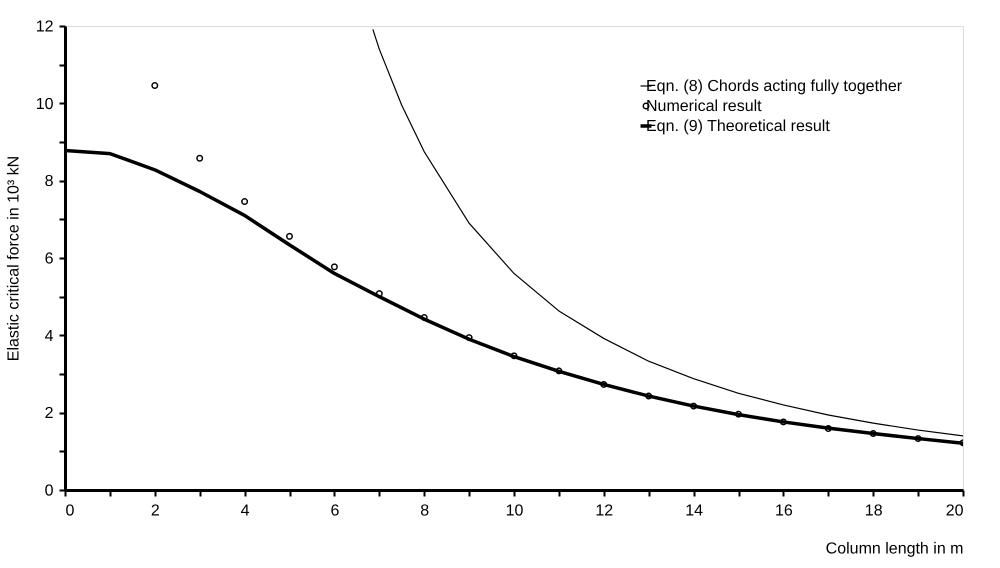 This screenshot has height=568, width=1000. Describe the element at coordinates (245, 511) in the screenshot. I see `x-tick-label: 4` at that location.